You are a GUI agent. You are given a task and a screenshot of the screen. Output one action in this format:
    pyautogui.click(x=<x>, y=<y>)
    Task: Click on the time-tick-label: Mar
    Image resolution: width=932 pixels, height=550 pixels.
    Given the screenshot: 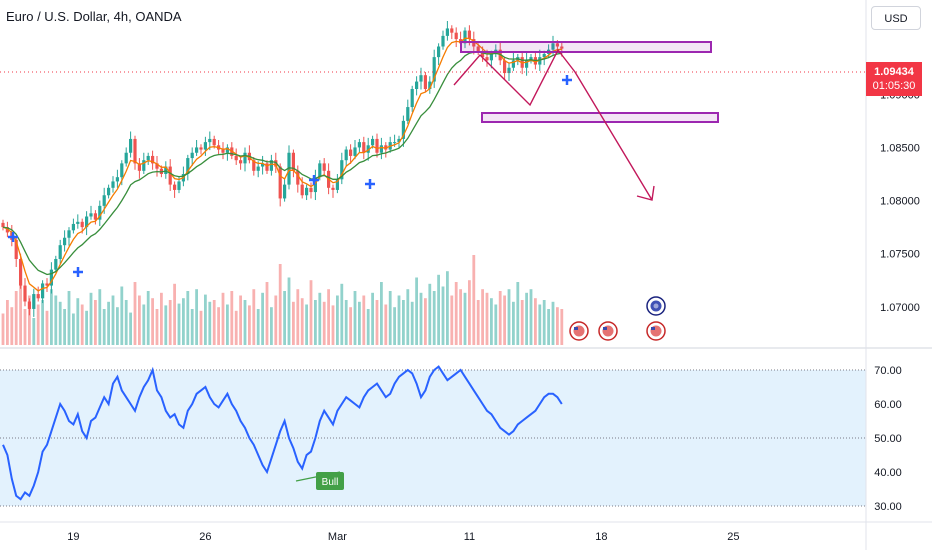 What is the action you would take?
    pyautogui.click(x=337, y=537)
    